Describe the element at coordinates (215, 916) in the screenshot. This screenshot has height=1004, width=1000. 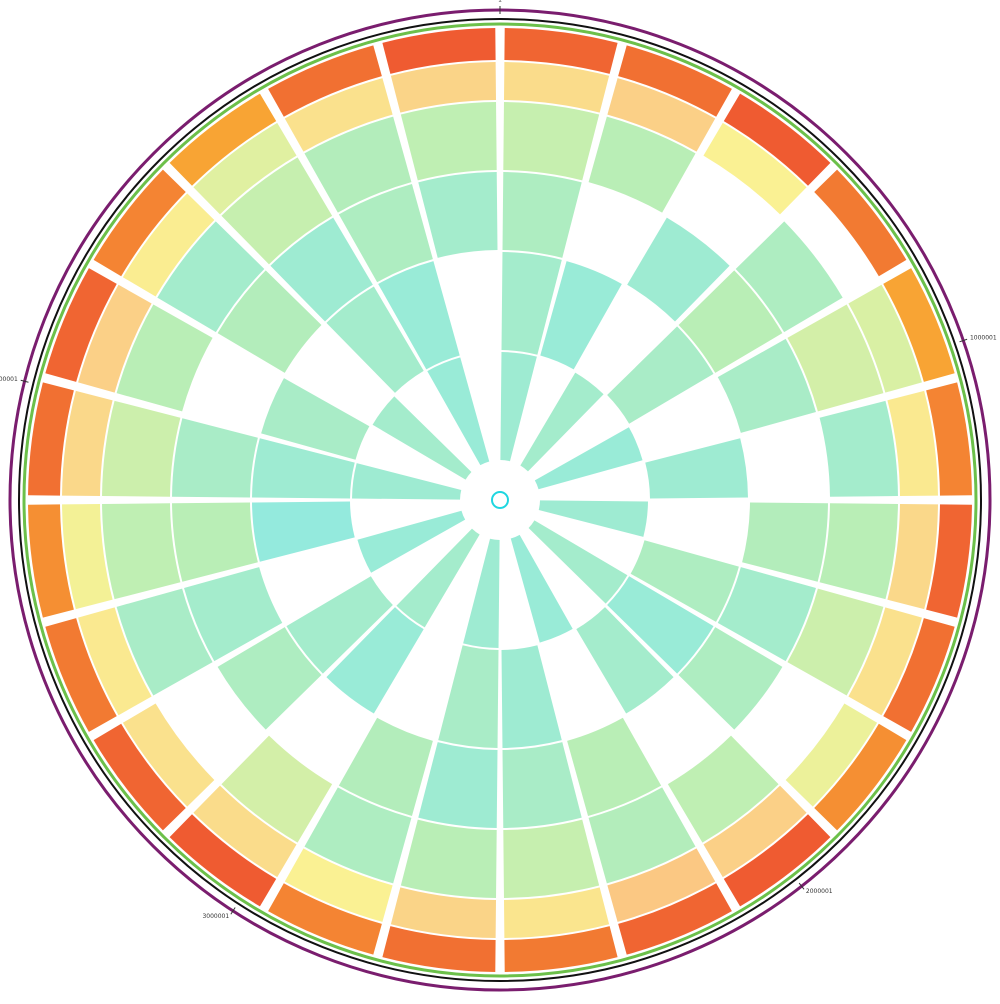
I see `tick-label: 3000001` at that location.